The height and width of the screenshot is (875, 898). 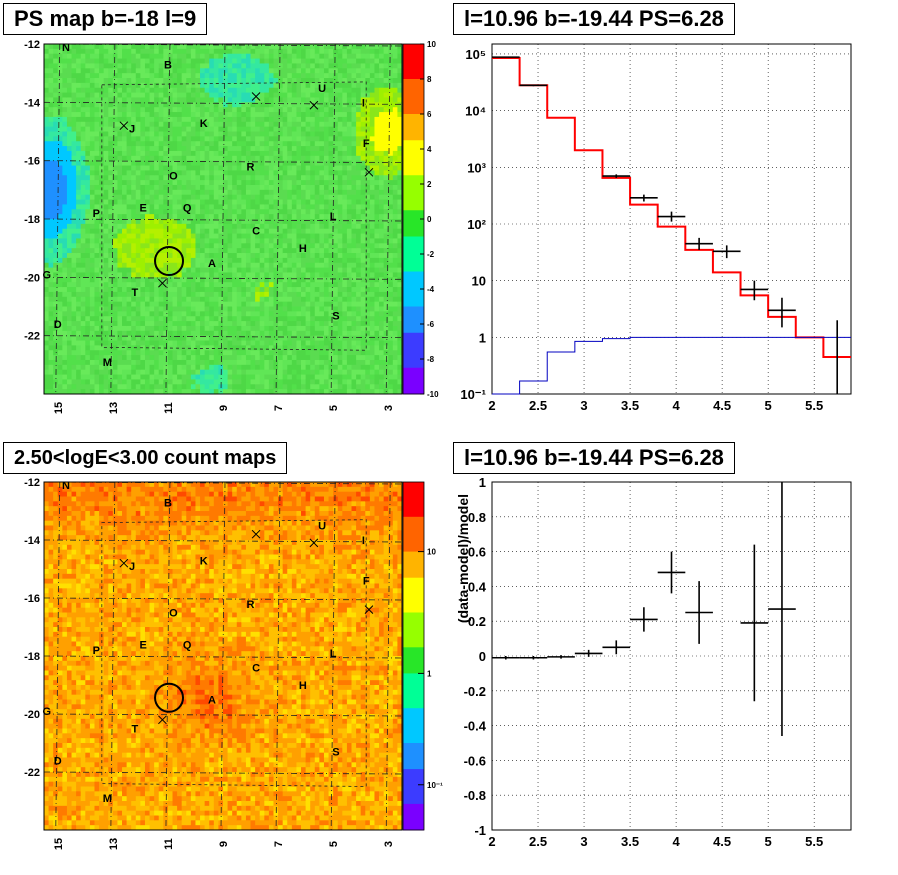 I want to click on colorbar-tick-label: 0, so click(x=429, y=219).